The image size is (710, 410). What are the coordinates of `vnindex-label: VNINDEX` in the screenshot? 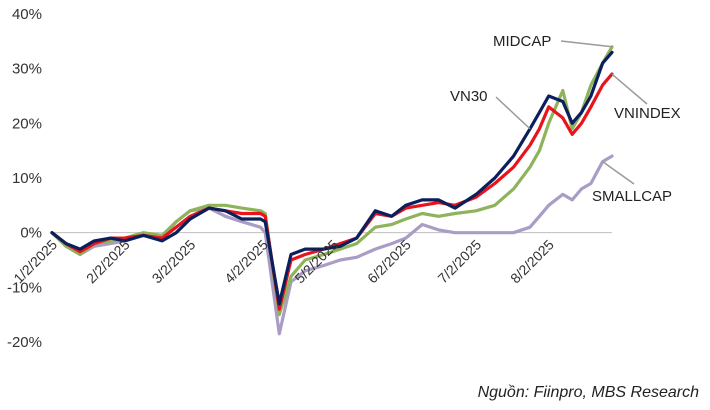 It's located at (647, 113).